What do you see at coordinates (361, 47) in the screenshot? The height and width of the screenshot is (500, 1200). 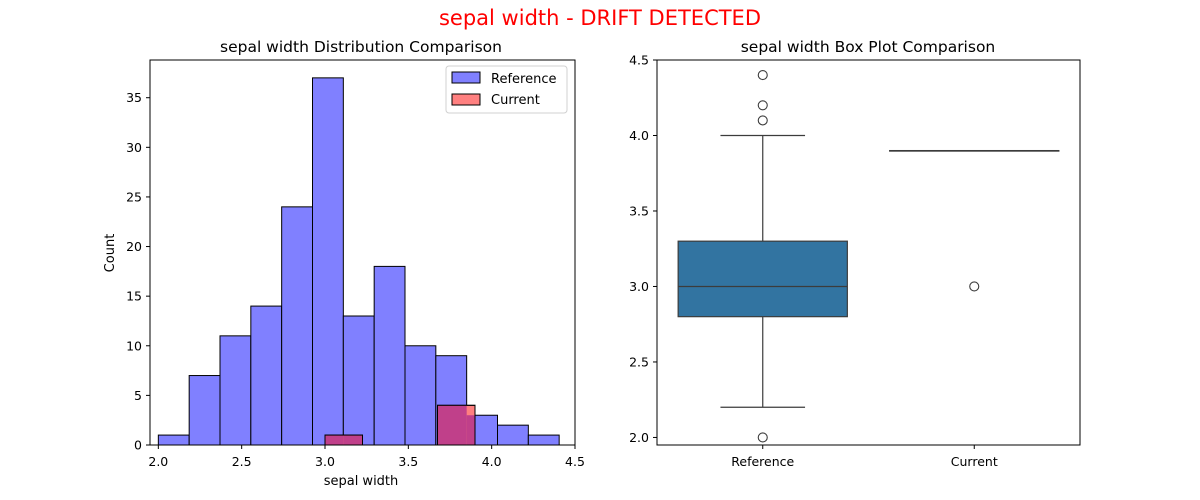 I see `histogram-title: sepal width Distribution Comparison` at bounding box center [361, 47].